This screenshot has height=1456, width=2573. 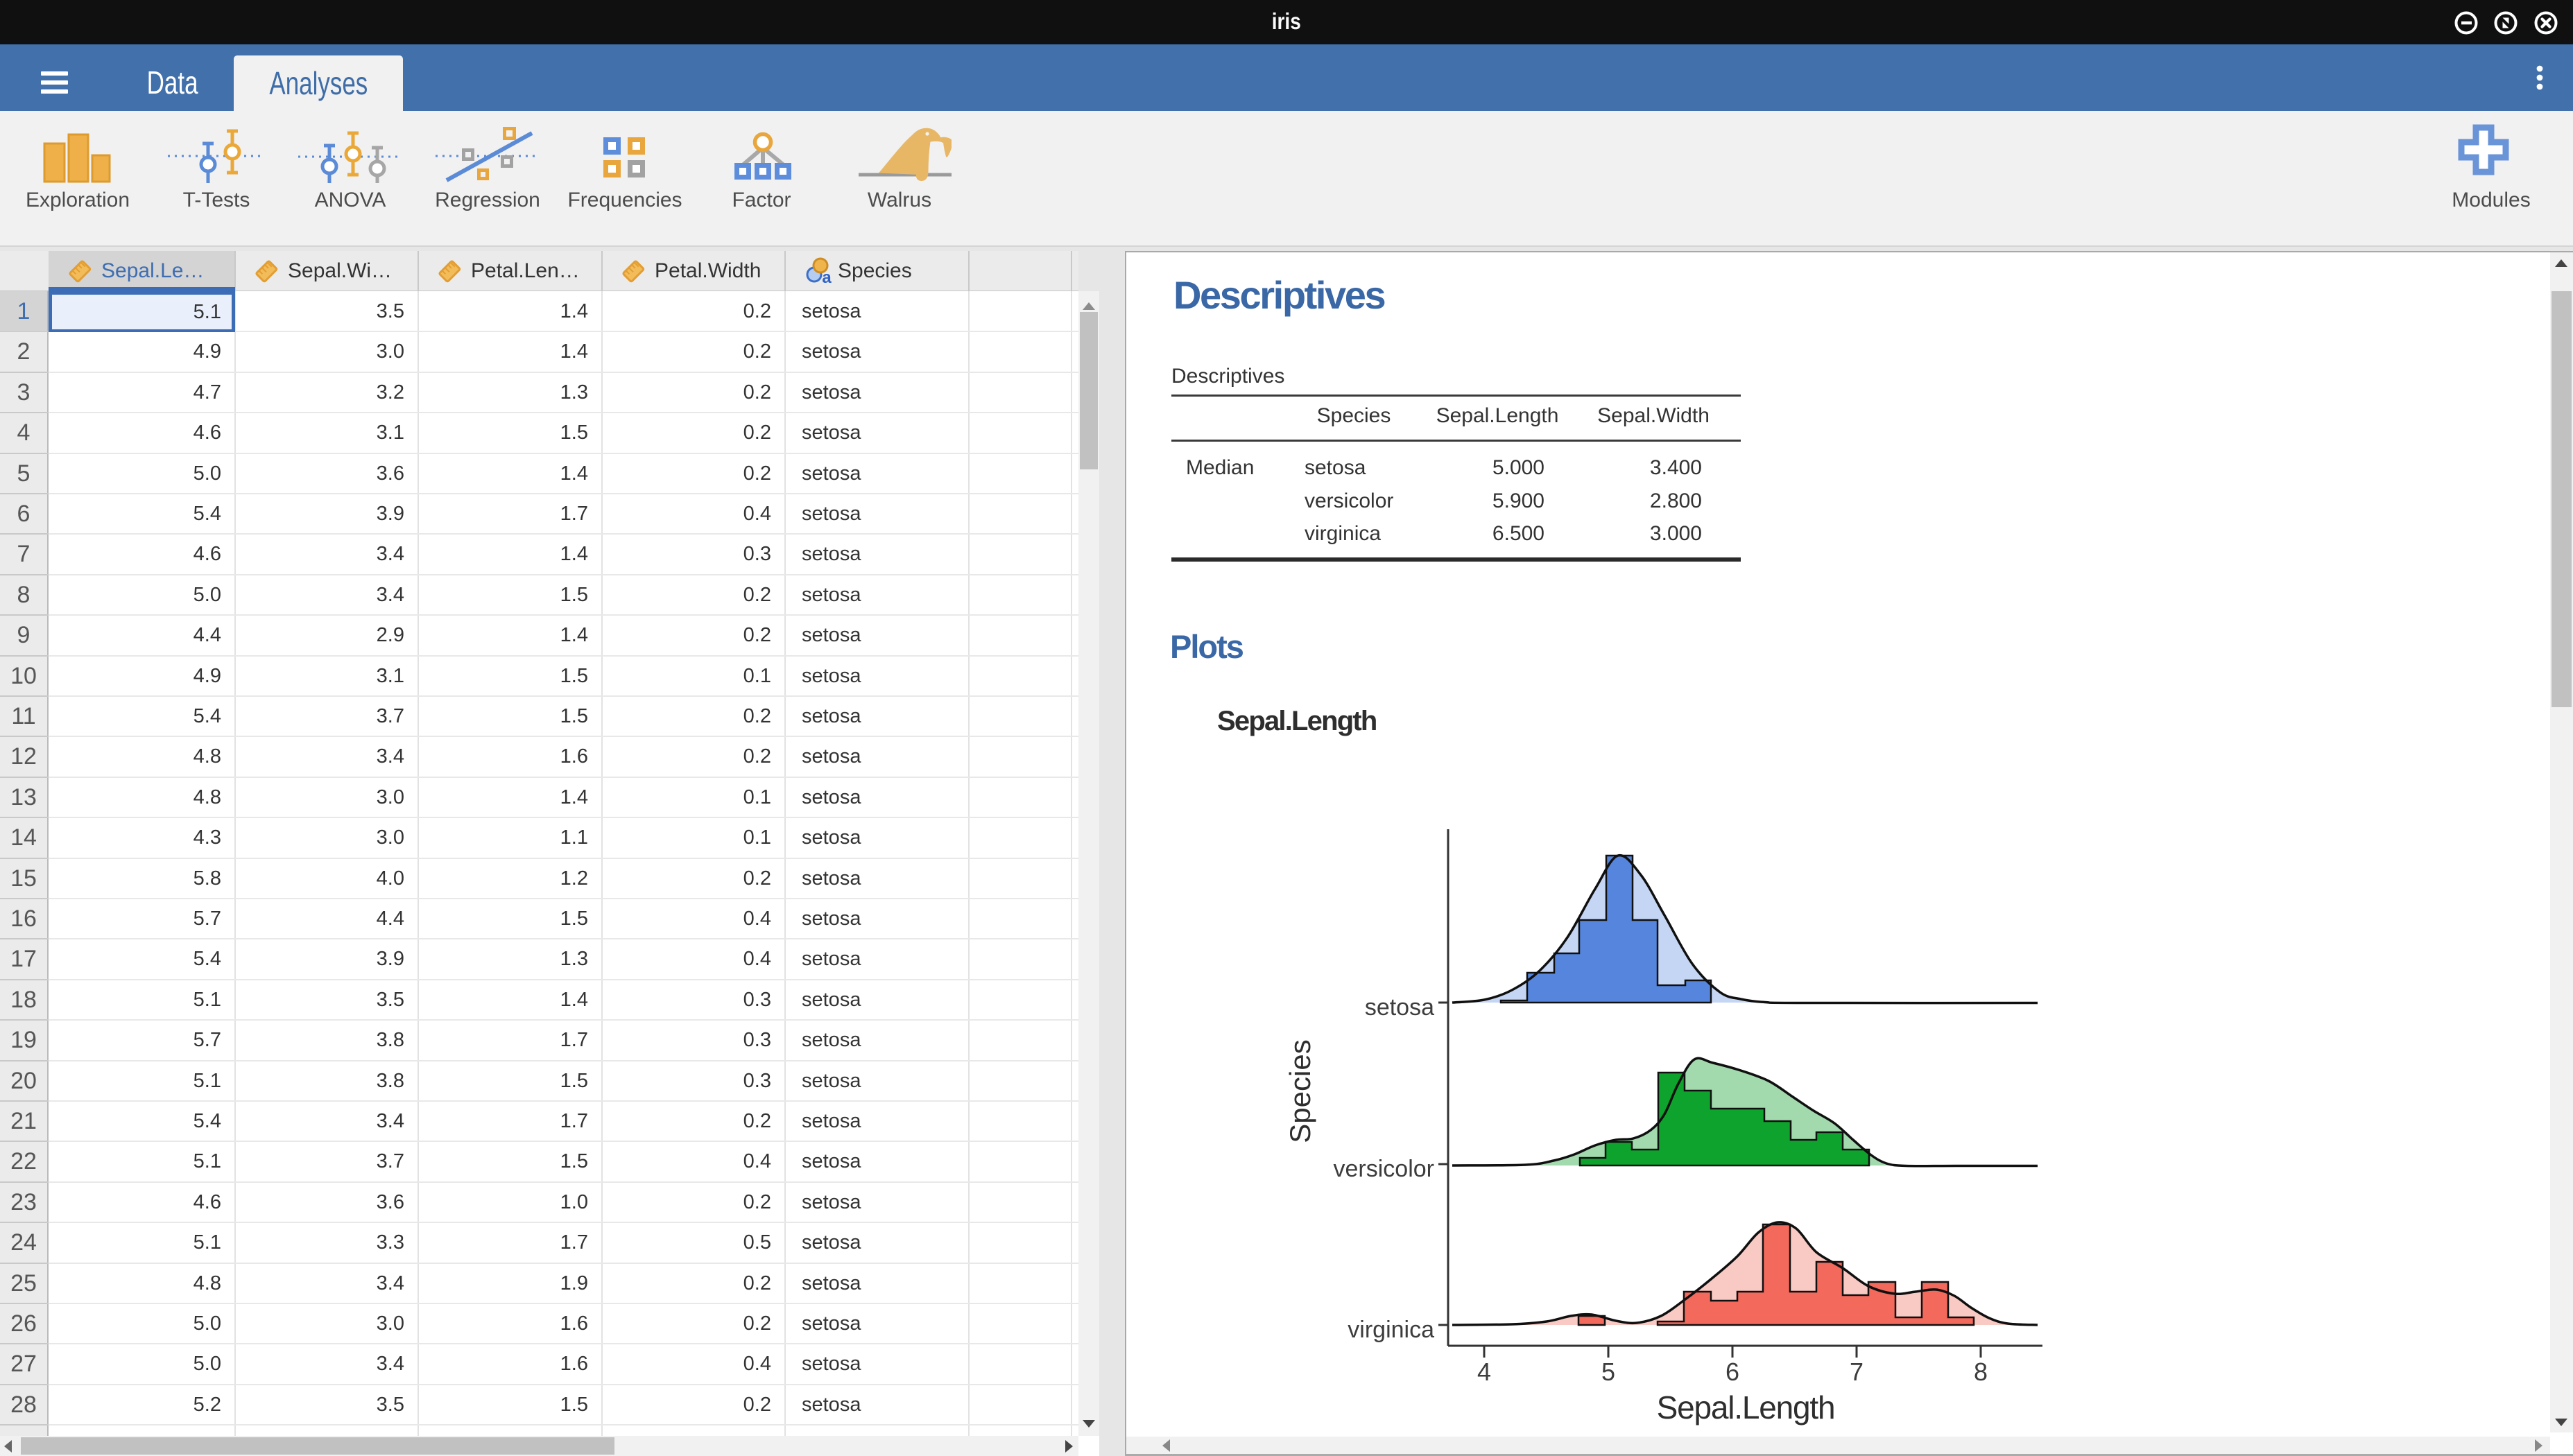 What do you see at coordinates (1981, 1372) in the screenshot?
I see `svg-text: 8` at bounding box center [1981, 1372].